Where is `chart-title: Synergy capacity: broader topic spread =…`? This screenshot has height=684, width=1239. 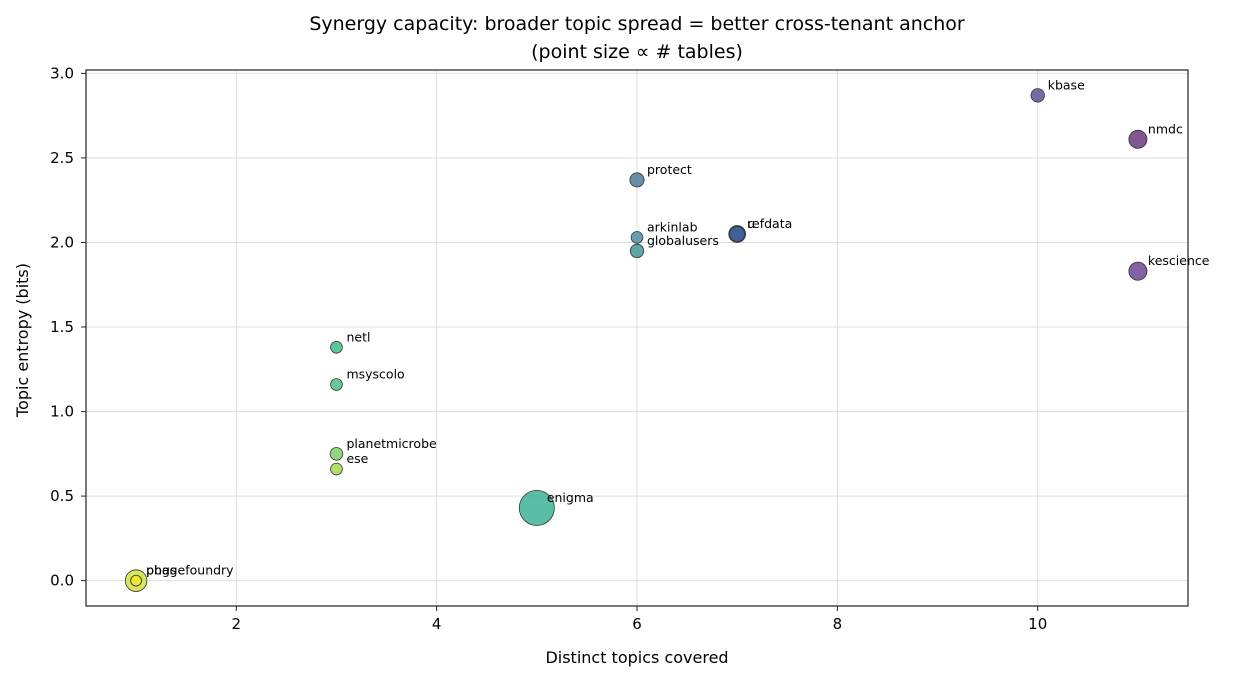
chart-title: Synergy capacity: broader topic spread =… is located at coordinates (637, 24).